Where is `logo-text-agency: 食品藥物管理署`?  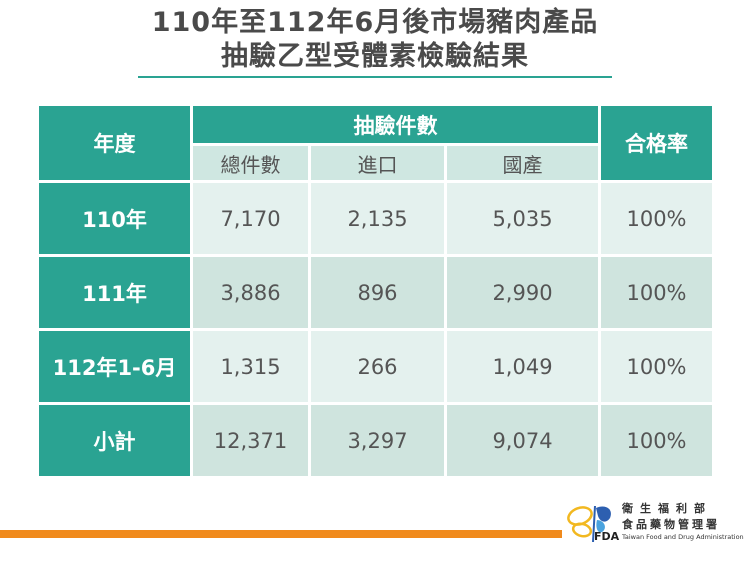 logo-text-agency: 食品藥物管理署 is located at coordinates (671, 524).